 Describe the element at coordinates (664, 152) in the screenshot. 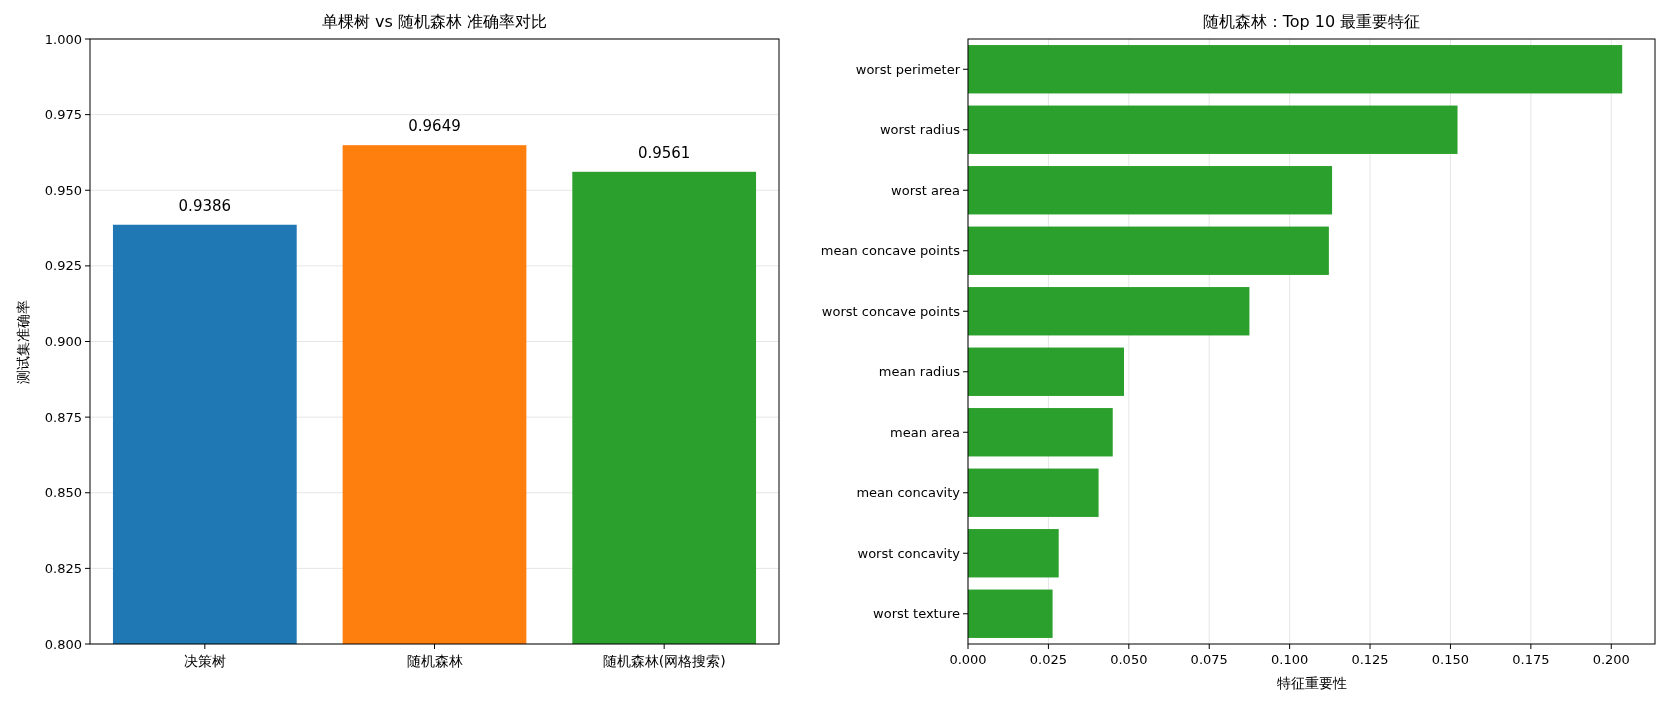

I see `data-label: 0.9561` at that location.